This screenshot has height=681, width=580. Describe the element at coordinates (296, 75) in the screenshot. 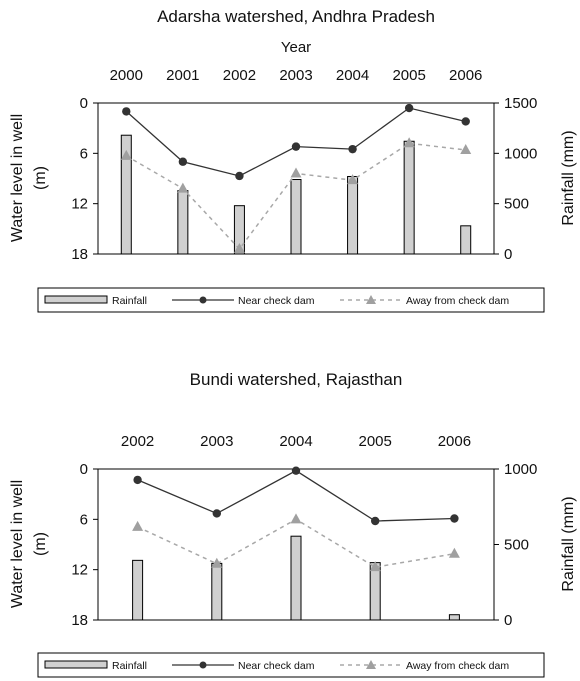

I see `x-tick-labels: 2000 2001 2002 2003 2004 2005 2006` at that location.